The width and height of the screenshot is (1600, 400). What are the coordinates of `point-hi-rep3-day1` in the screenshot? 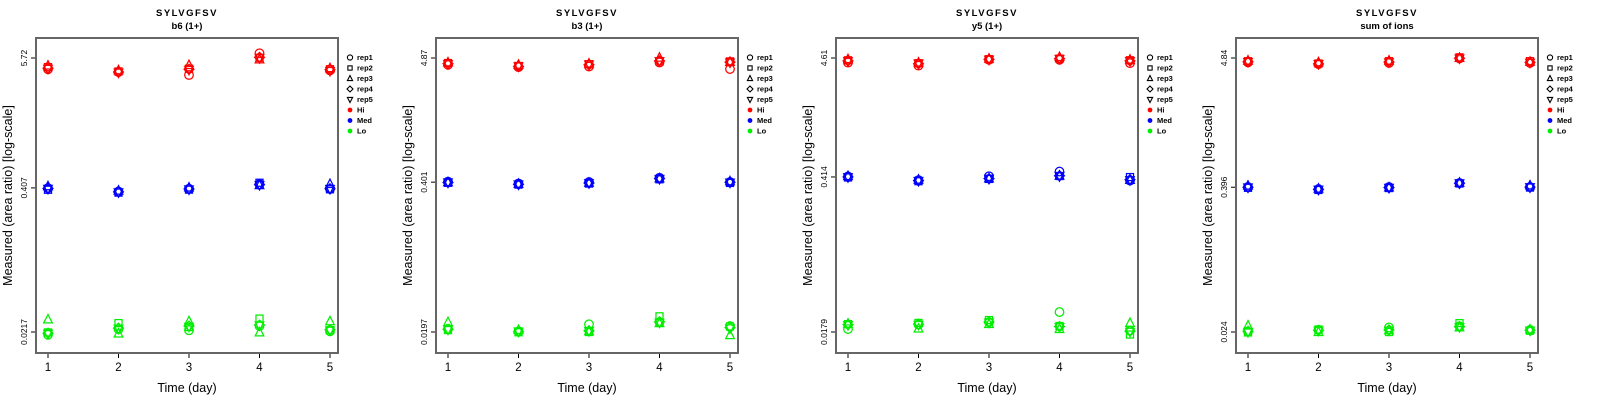 It's located at (448, 61).